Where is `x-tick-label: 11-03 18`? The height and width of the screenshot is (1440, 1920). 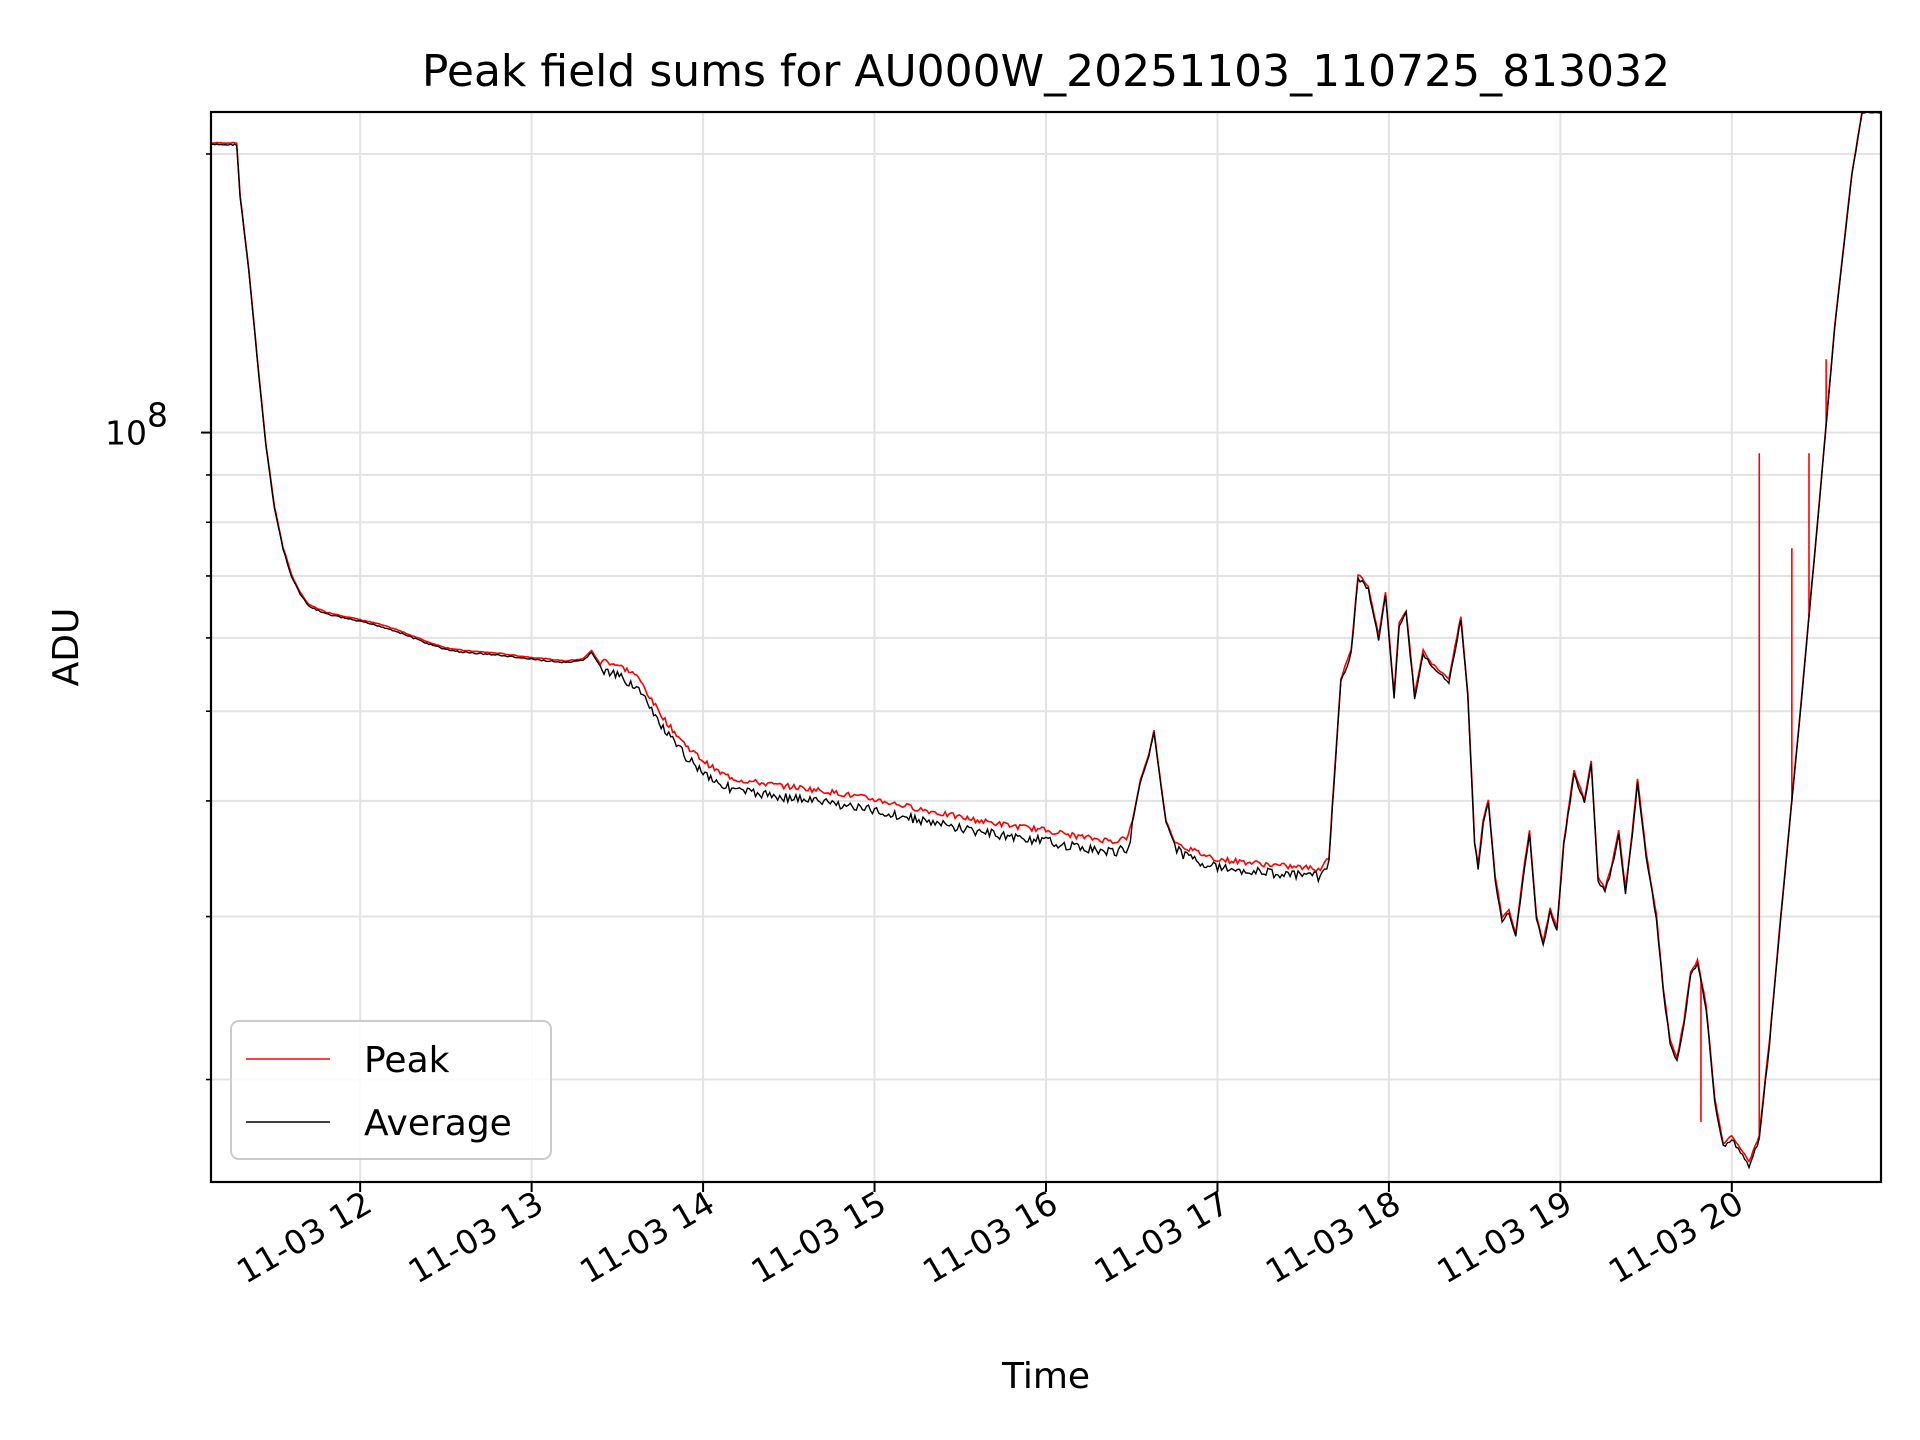
x-tick-label: 11-03 18 is located at coordinates (1333, 1237).